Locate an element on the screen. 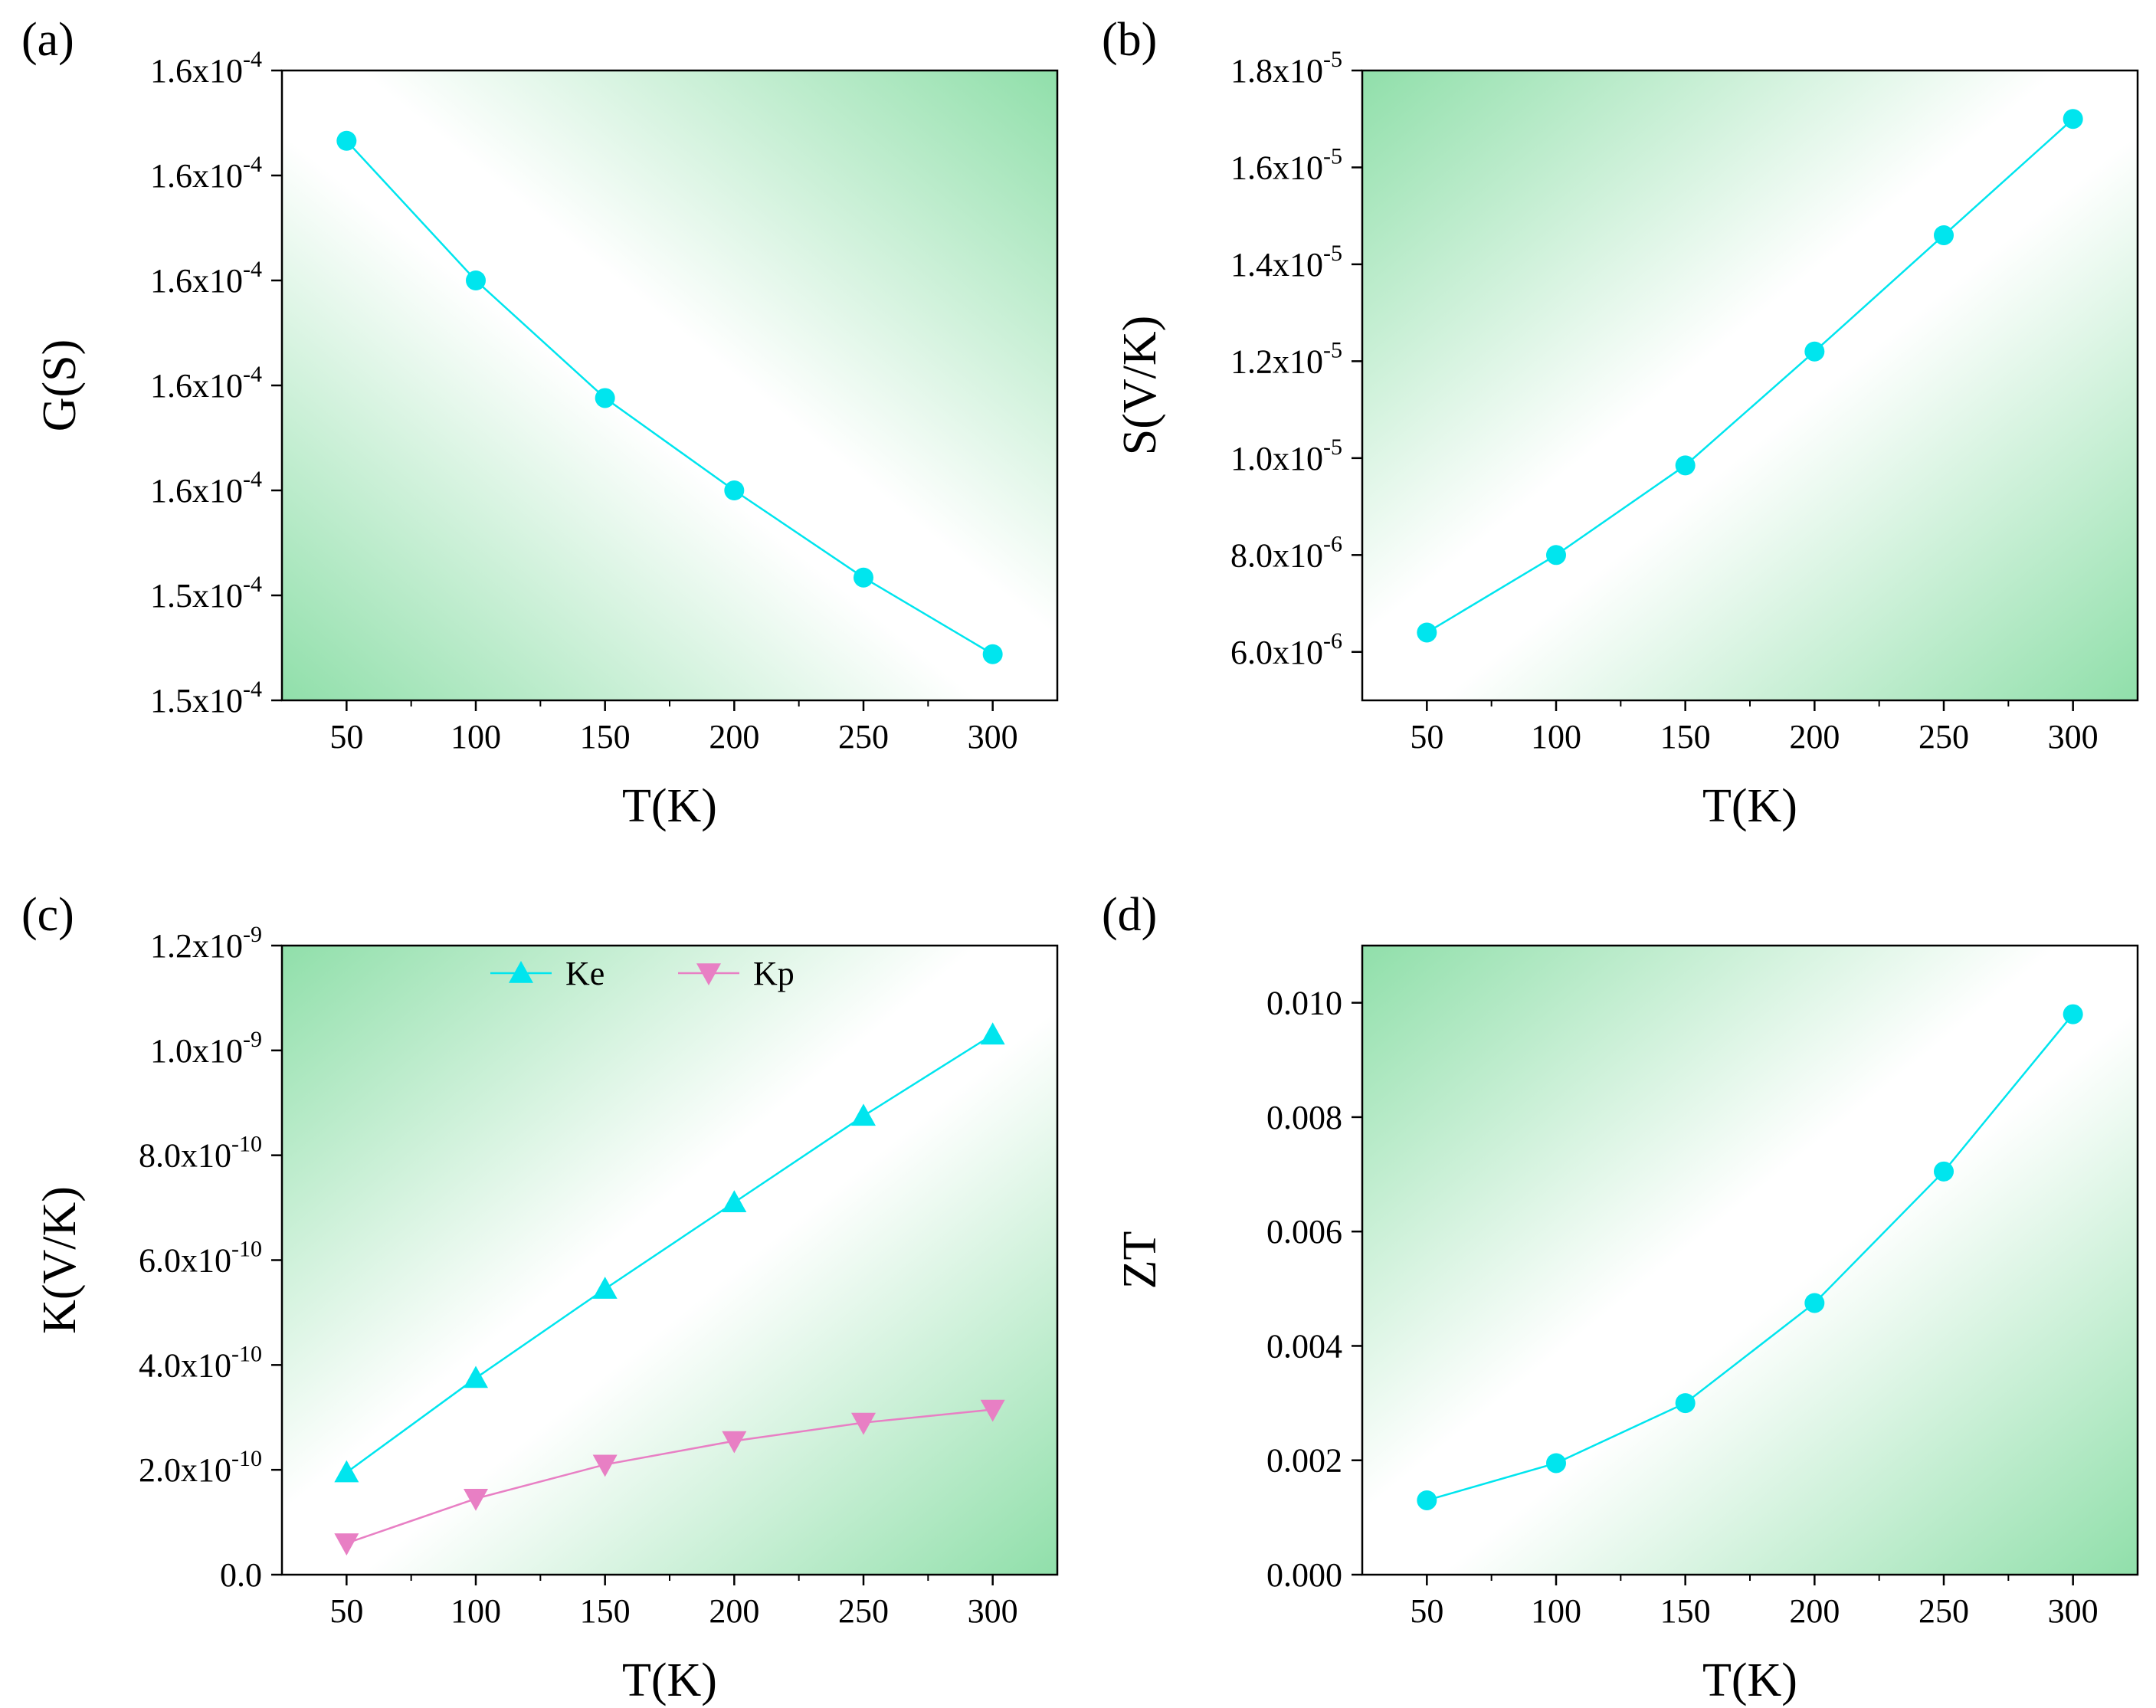  y-tick-label: 1.0x10⁻⁵ is located at coordinates (1286, 455).